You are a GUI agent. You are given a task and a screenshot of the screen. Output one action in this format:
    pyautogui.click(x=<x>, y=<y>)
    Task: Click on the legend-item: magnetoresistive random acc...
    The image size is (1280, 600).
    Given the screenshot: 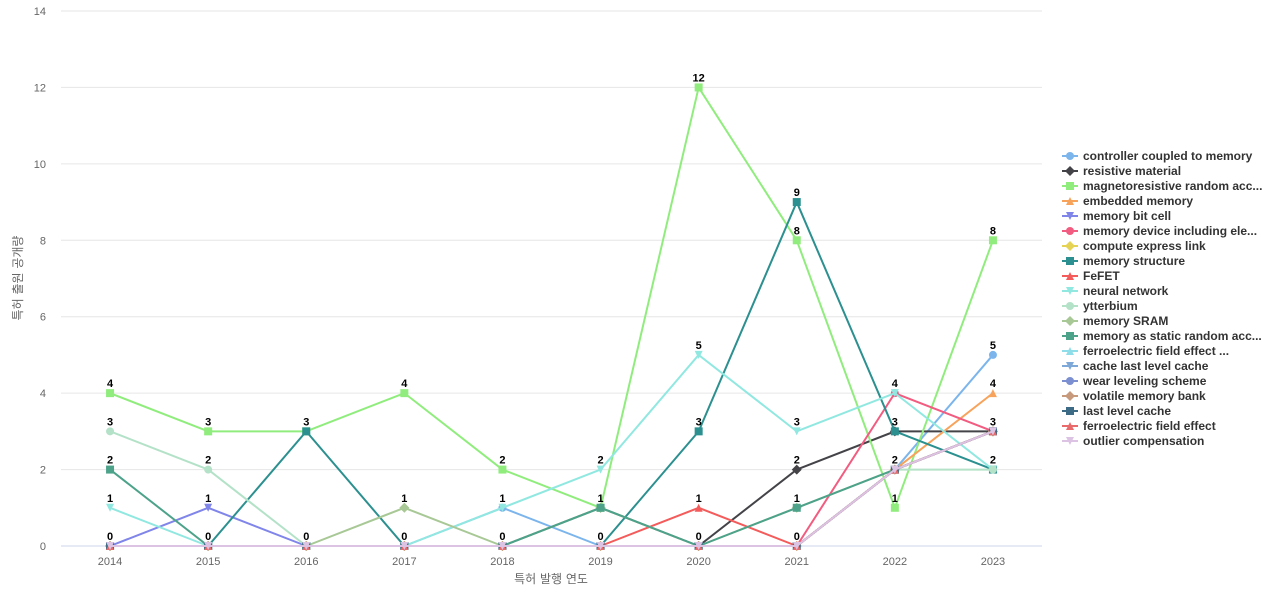 What is the action you would take?
    pyautogui.click(x=1162, y=186)
    